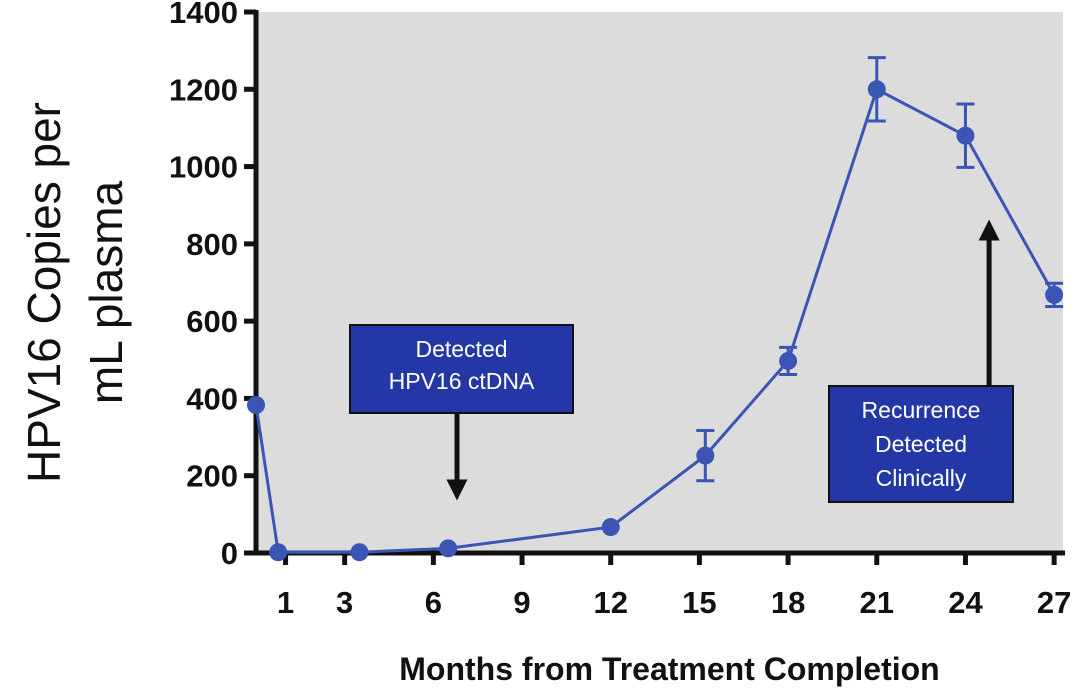 This screenshot has width=1090, height=699. What do you see at coordinates (788, 602) in the screenshot?
I see `x-tick-label: 18` at bounding box center [788, 602].